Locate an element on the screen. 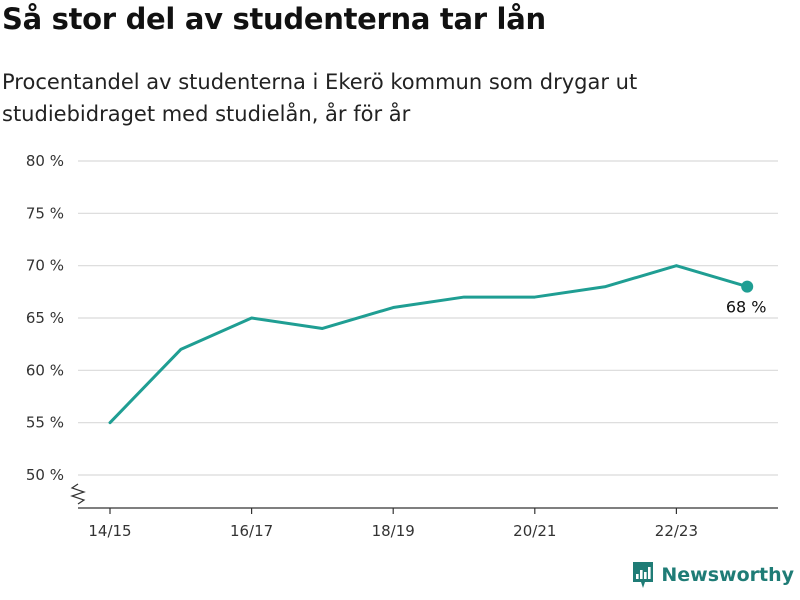 Image resolution: width=800 pixels, height=600 pixels. data-label-layer: 68 % is located at coordinates (746, 307).